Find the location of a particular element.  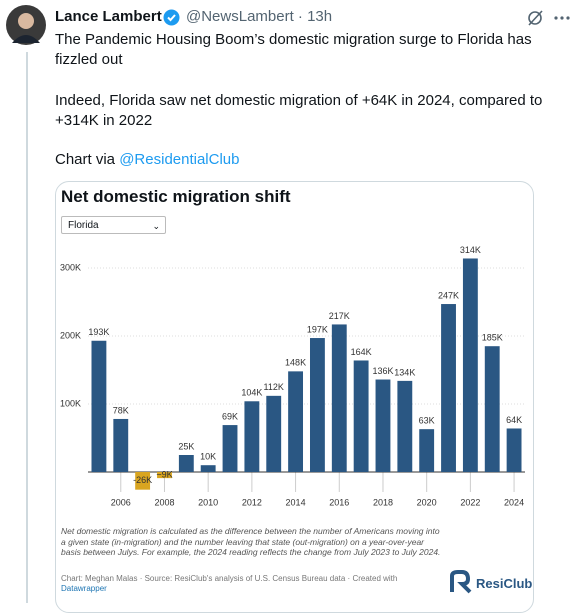

value-label: 10K is located at coordinates (208, 457).